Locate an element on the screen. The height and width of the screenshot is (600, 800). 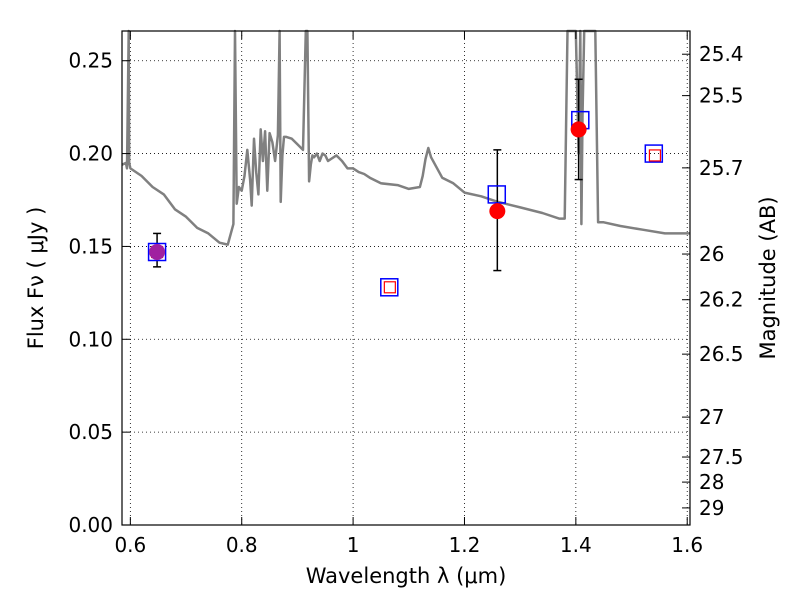
y-tick-label: 0.00 is located at coordinates (90, 525).